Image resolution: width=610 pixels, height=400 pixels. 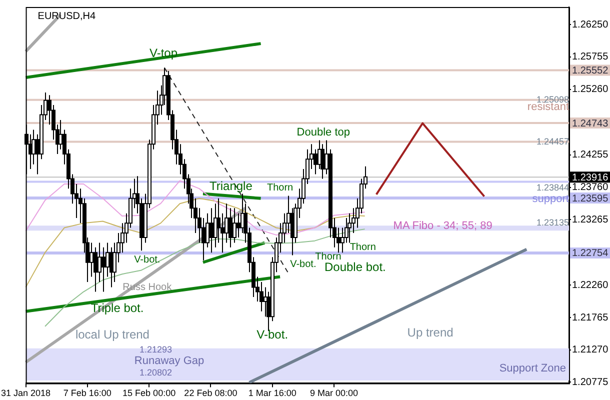 What do you see at coordinates (87, 393) in the screenshot?
I see `x-tick-label: 7 Feb 16:00` at bounding box center [87, 393].